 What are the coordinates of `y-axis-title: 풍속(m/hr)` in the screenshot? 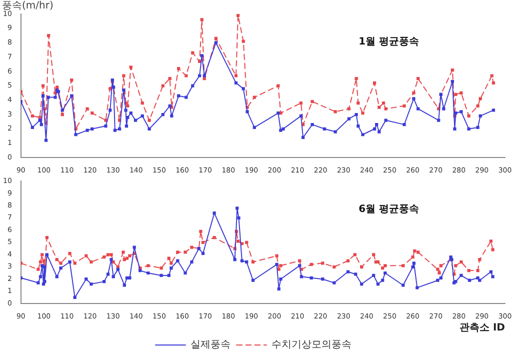 It's located at (28, 6).